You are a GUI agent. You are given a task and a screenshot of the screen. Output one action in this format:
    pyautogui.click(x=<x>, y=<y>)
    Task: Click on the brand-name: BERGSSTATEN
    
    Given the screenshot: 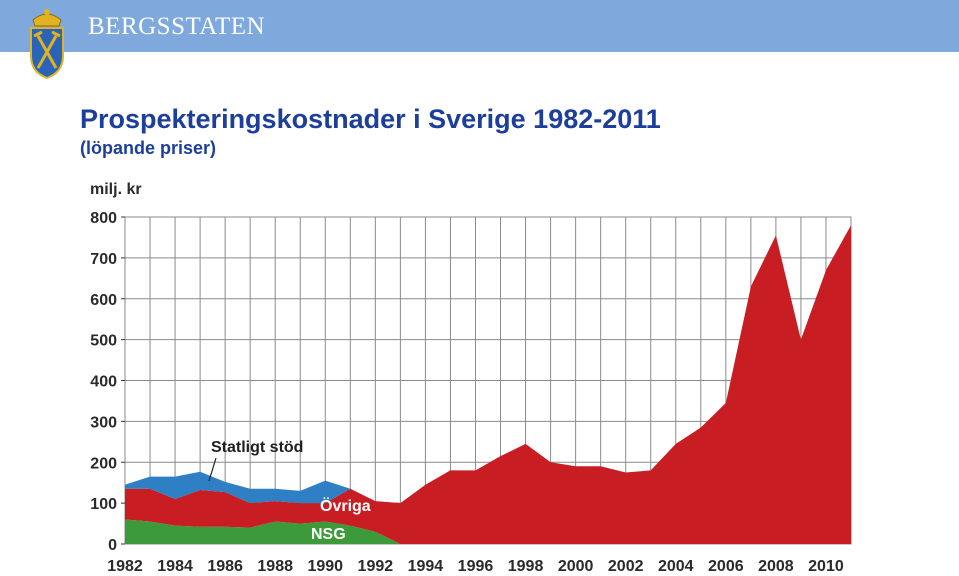 What is the action you would take?
    pyautogui.click(x=177, y=26)
    